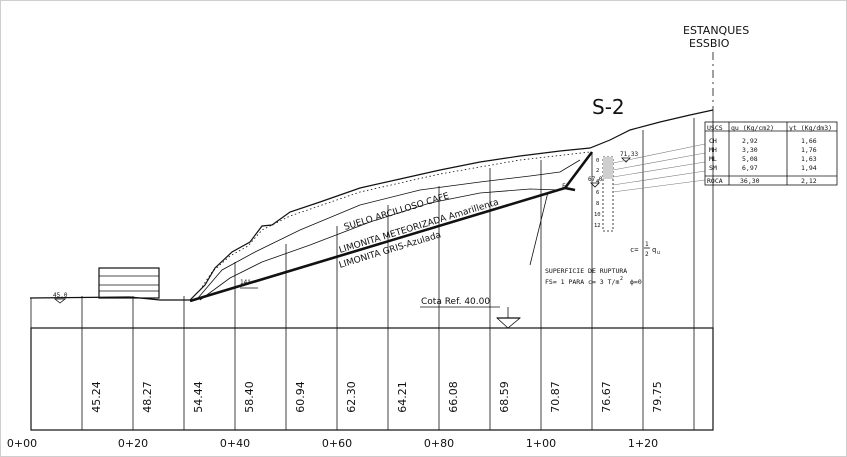 This screenshot has width=847, height=457. I want to click on table-cell-gt: 1,76, so click(809, 150).